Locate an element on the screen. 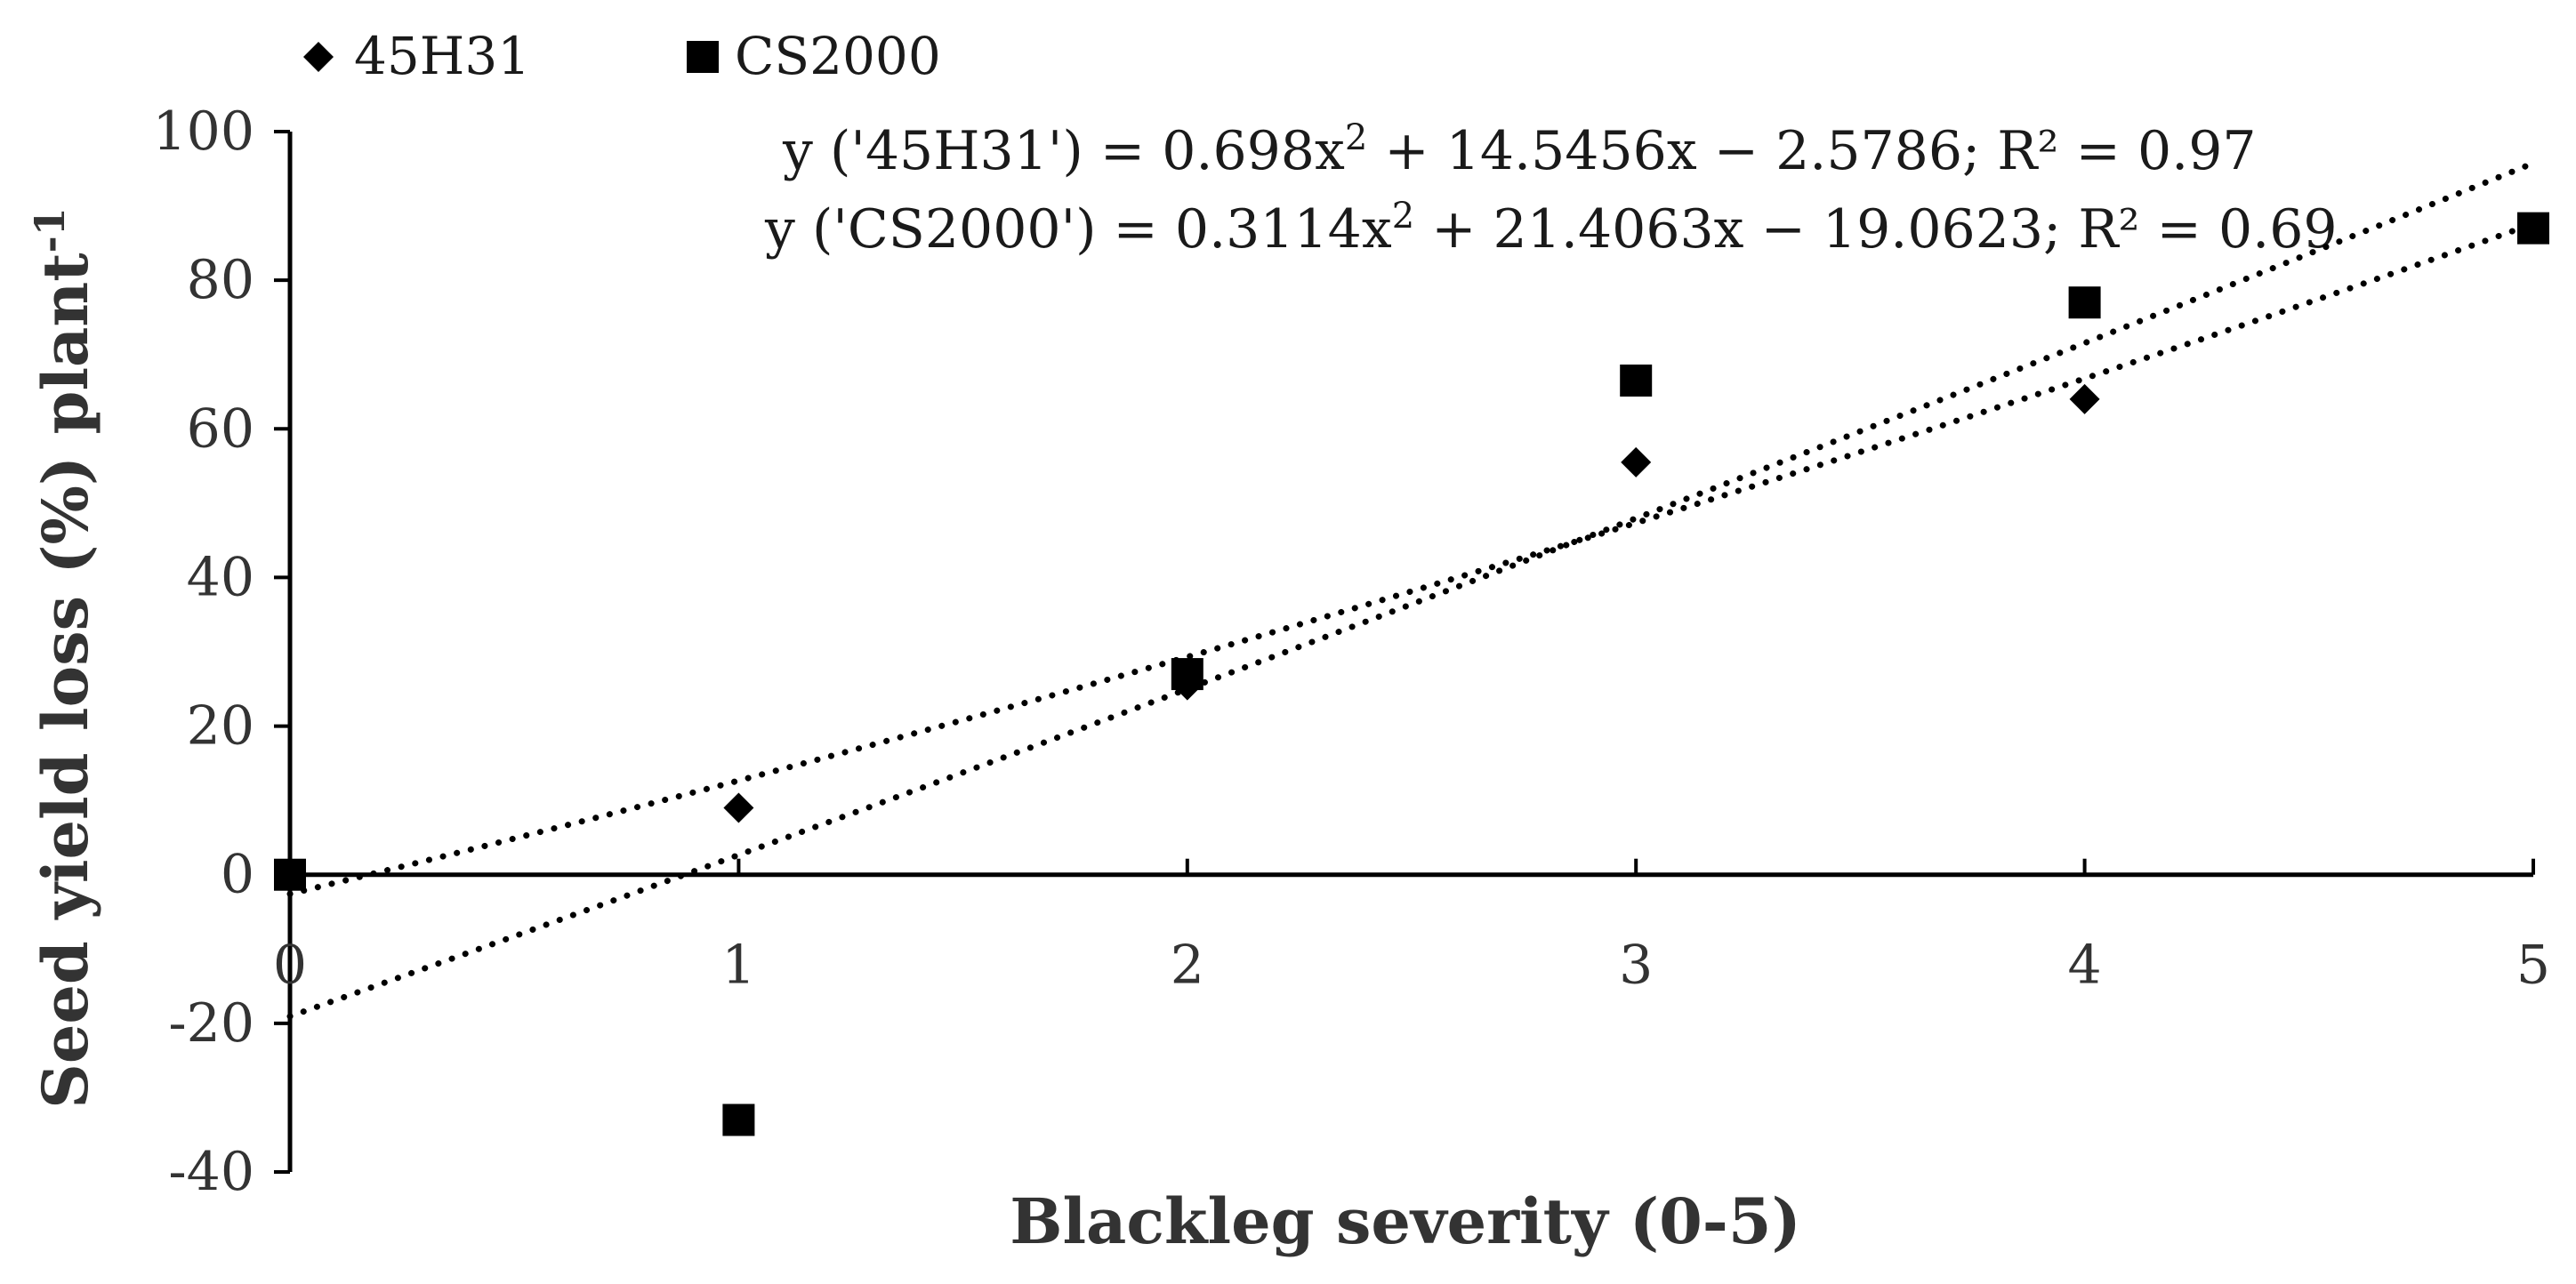 This screenshot has height=1284, width=2576. x-tick-label: 2 is located at coordinates (1187, 966).